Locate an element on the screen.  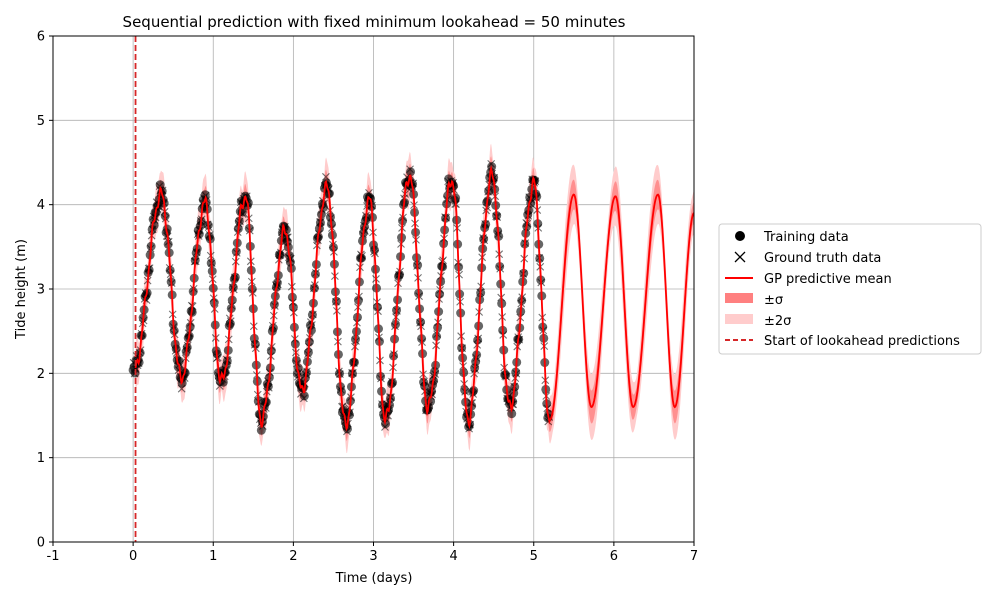
legend-sigma-label: ±σ is located at coordinates (773, 300).